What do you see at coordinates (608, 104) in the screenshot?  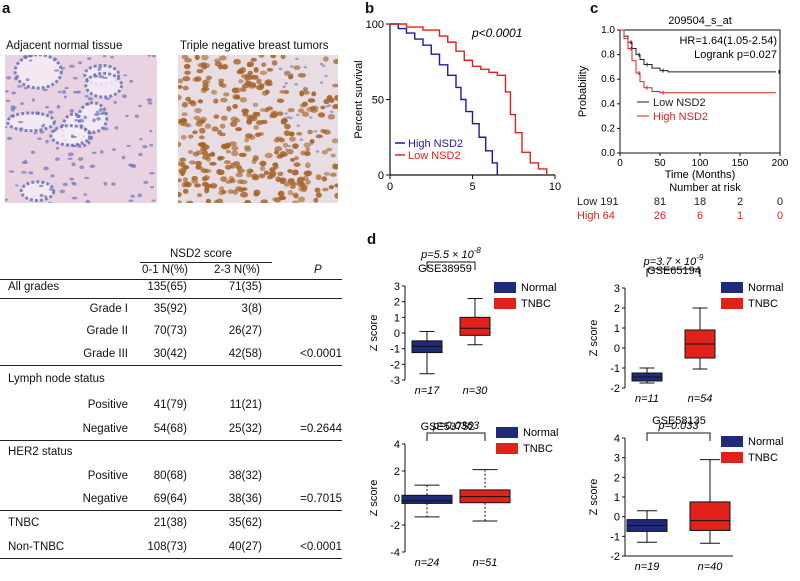 I see `y-tick-label: 0.4` at bounding box center [608, 104].